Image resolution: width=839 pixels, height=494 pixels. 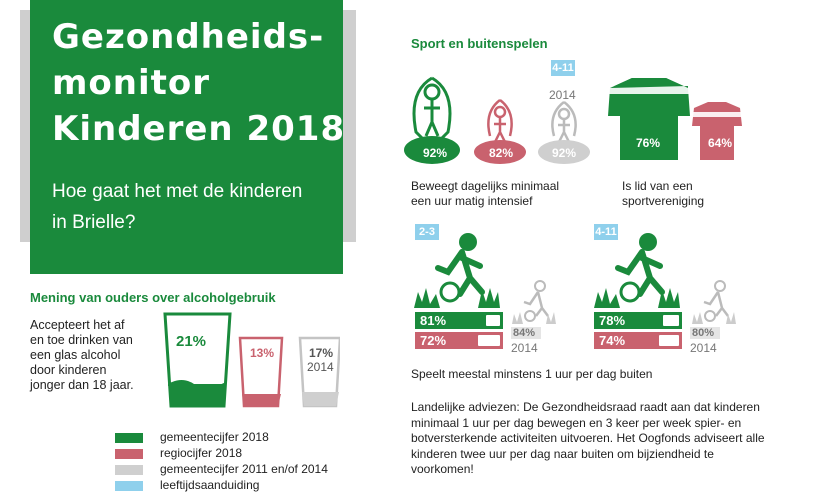 I want to click on outdoor-prev-year-b: 2014, so click(x=703, y=348).